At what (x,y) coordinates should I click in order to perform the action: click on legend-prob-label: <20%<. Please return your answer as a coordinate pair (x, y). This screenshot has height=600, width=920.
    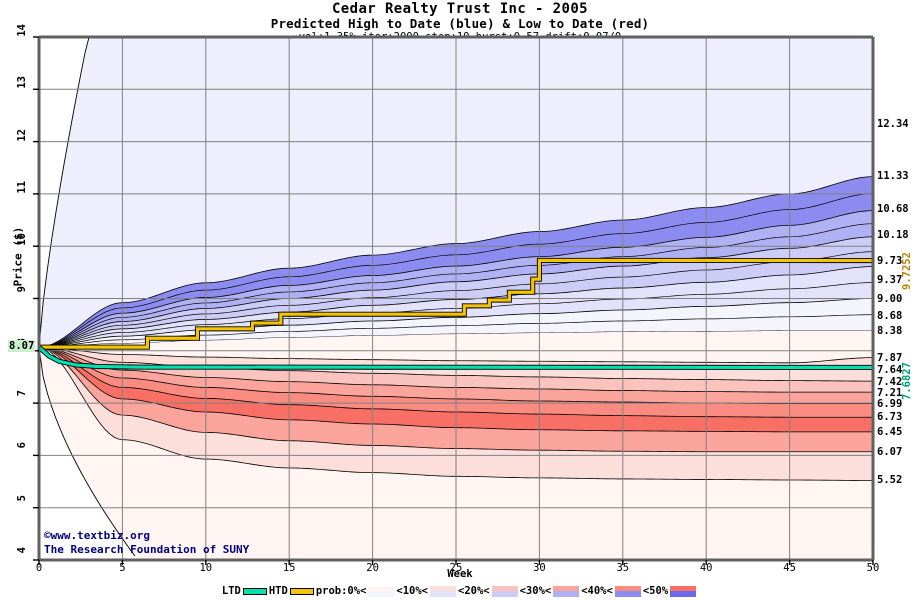
    Looking at the image, I should click on (474, 591).